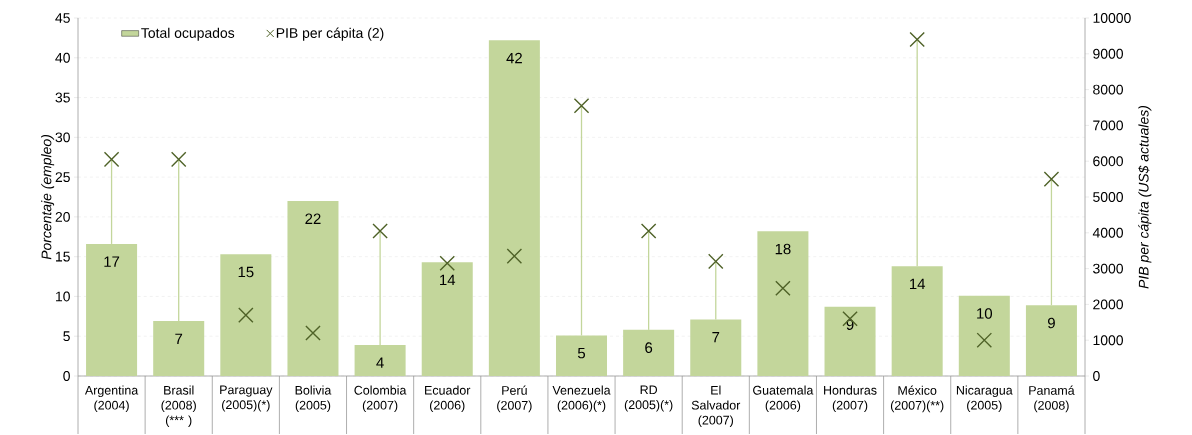 This screenshot has height=435, width=1192. I want to click on data-label: 17, so click(112, 261).